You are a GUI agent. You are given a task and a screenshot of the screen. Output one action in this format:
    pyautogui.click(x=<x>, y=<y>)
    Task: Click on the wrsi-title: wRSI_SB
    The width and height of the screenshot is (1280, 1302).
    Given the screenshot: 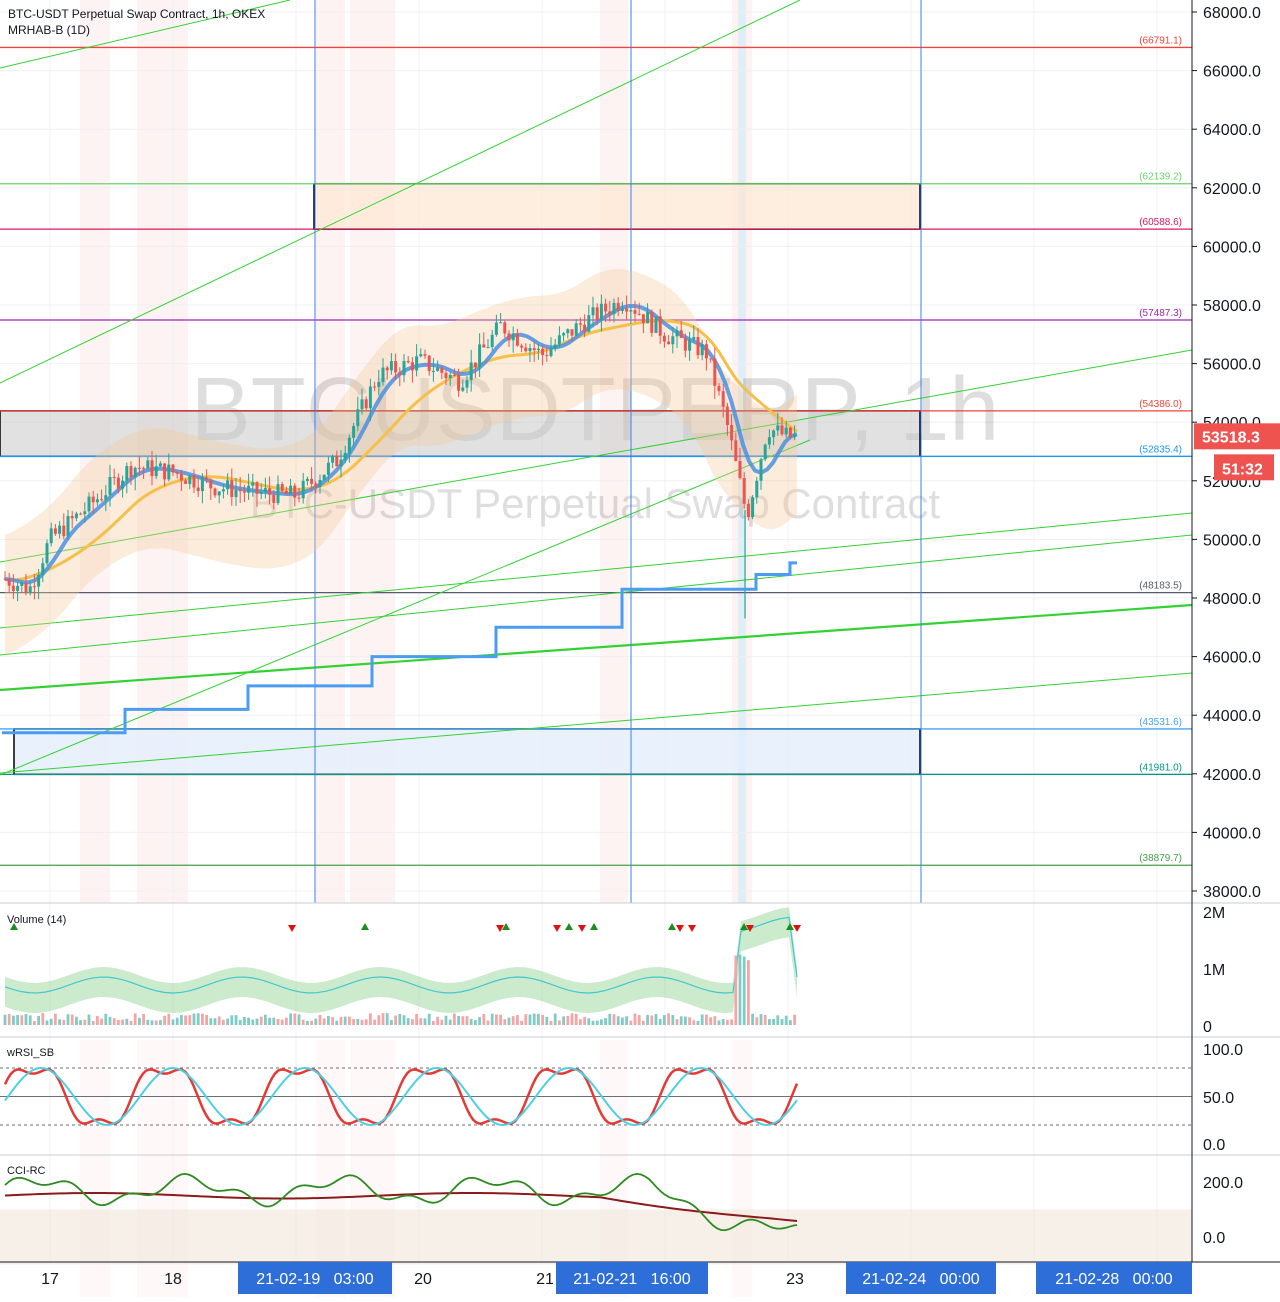 What is the action you would take?
    pyautogui.click(x=30, y=1053)
    